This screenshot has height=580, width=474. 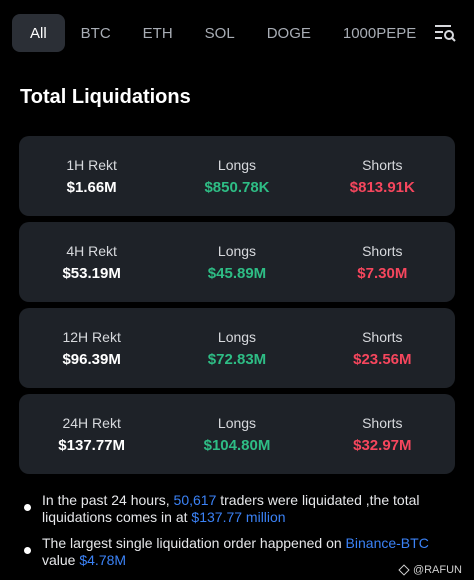 What do you see at coordinates (105, 97) in the screenshot?
I see `page-title: Total Liquidations` at bounding box center [105, 97].